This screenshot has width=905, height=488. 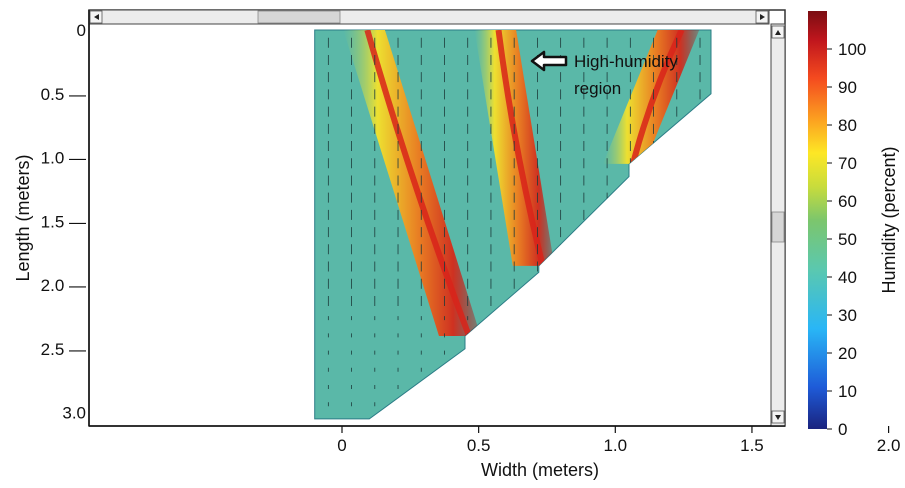 I want to click on scroll-left-arrow-icon, so click(x=96, y=17).